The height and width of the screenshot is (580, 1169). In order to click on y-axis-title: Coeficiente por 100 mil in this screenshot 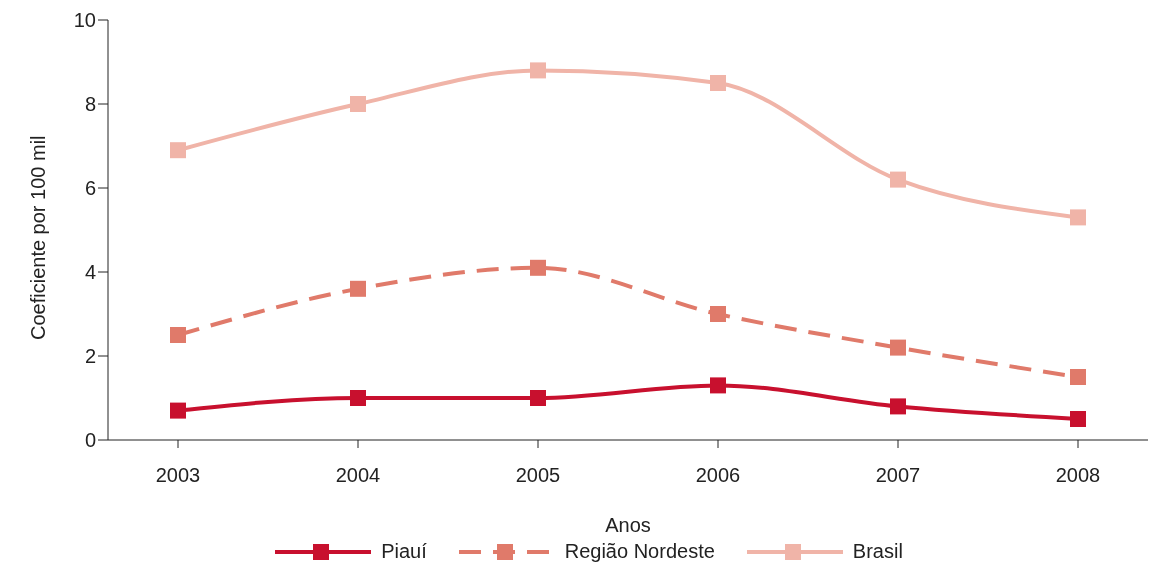, I will do `click(38, 237)`.